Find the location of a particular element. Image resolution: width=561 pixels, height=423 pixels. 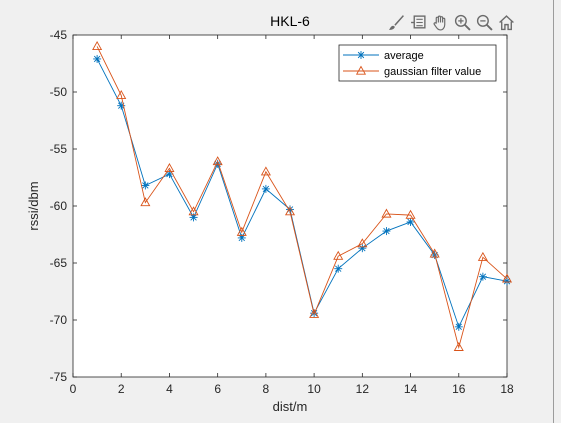

x-tick-label: 0 is located at coordinates (73, 389).